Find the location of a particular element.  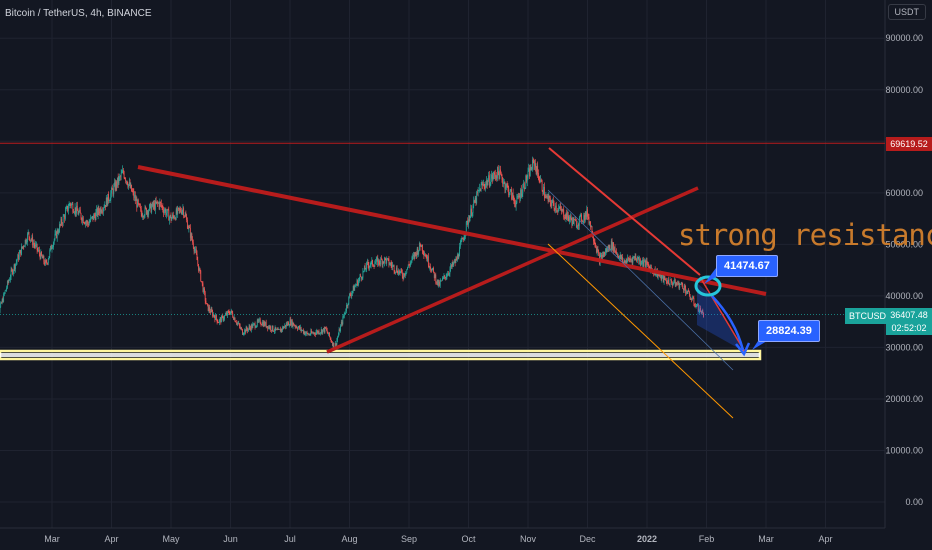

y-tick-label: 60000.00 is located at coordinates (904, 193).